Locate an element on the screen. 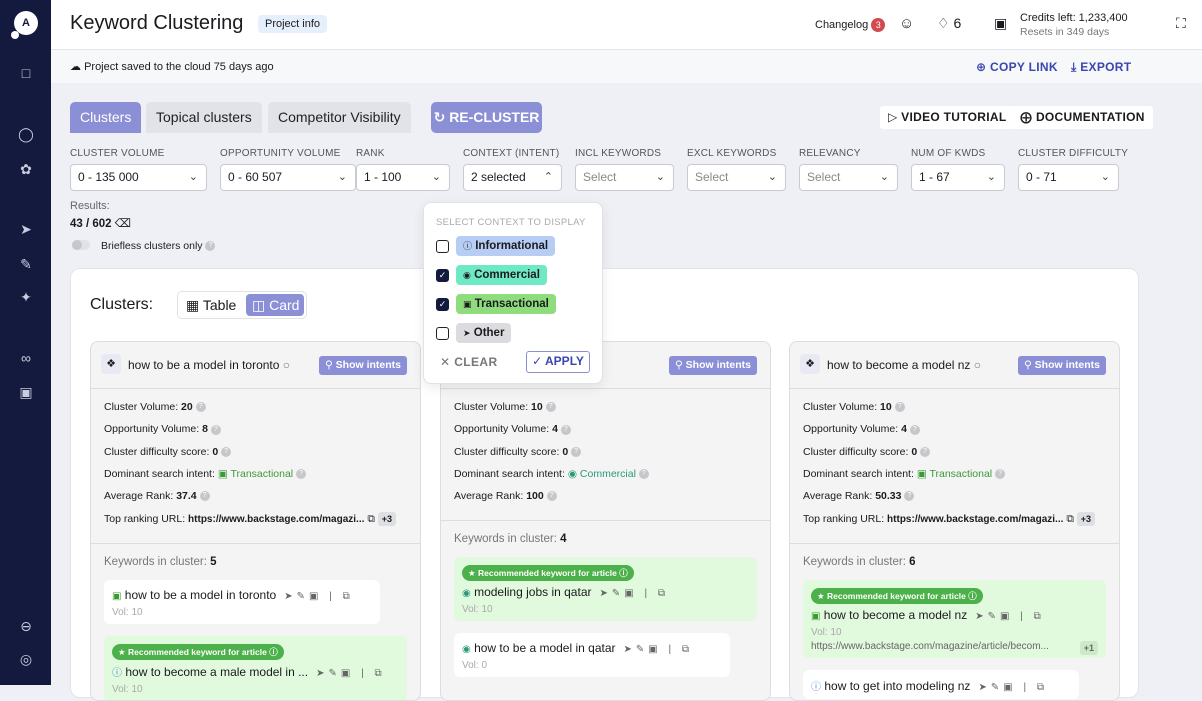  tab-clusters: Clusters is located at coordinates (106, 117).